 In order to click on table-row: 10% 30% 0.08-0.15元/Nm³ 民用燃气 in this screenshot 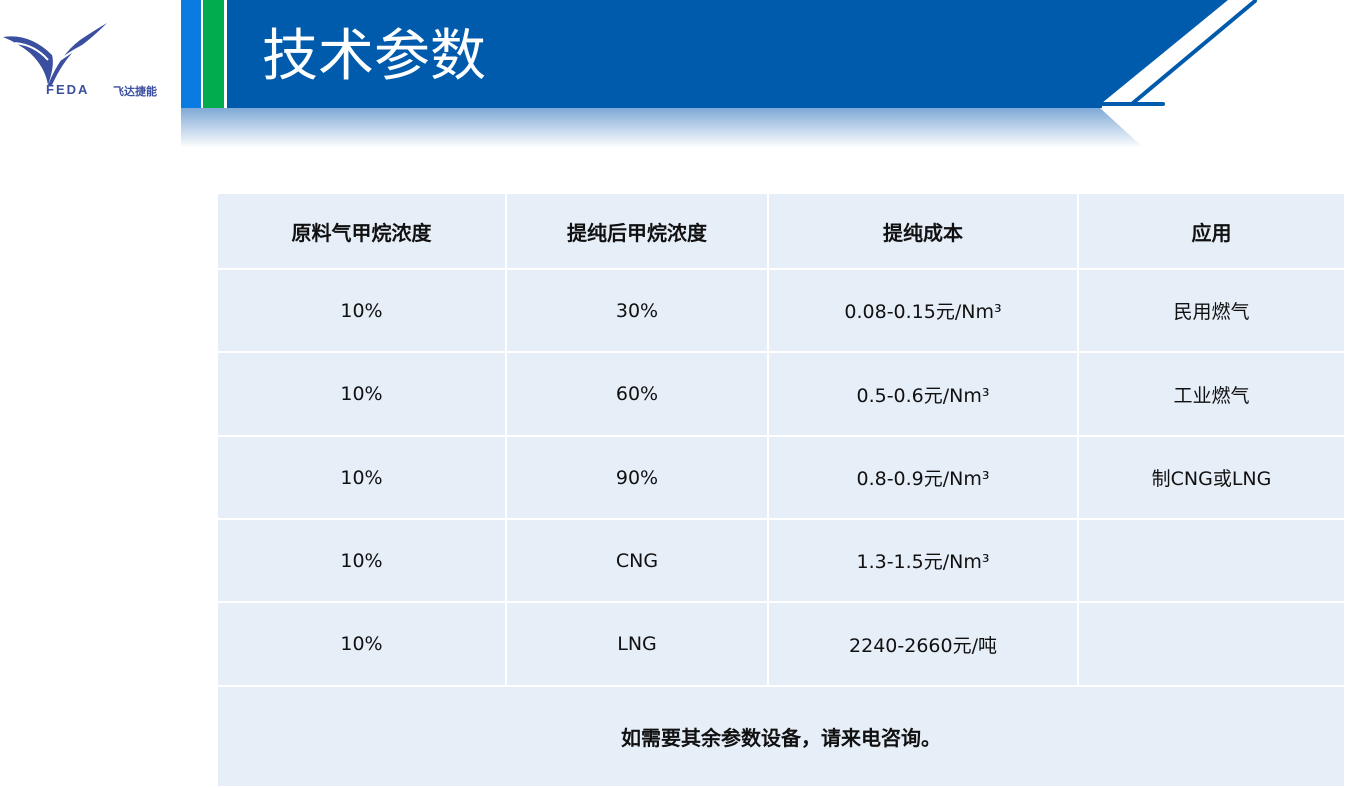, I will do `click(781, 310)`.